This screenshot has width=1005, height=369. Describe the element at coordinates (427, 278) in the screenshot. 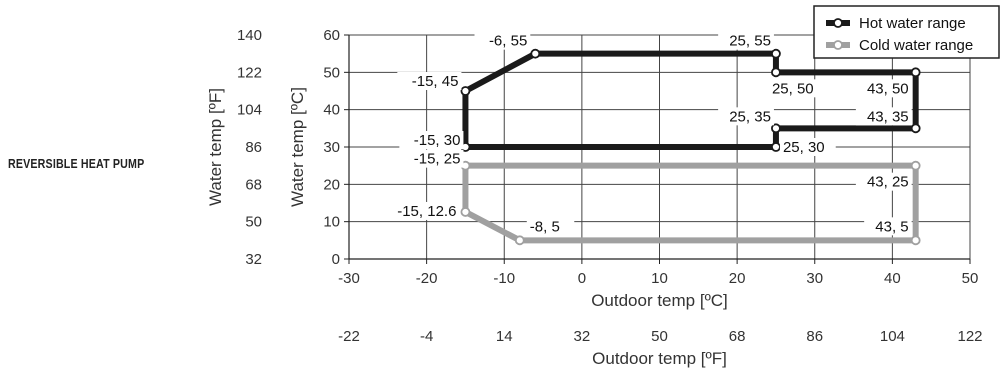

I see `x-tick-label: -20` at that location.